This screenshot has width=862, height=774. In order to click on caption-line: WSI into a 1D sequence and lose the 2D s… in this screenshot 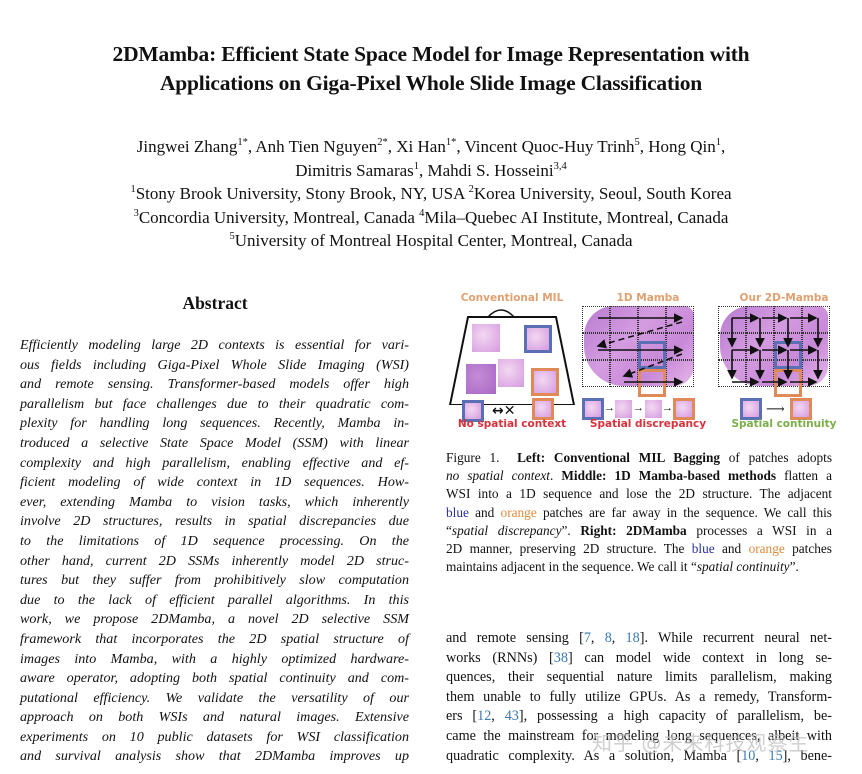, I will do `click(639, 494)`.